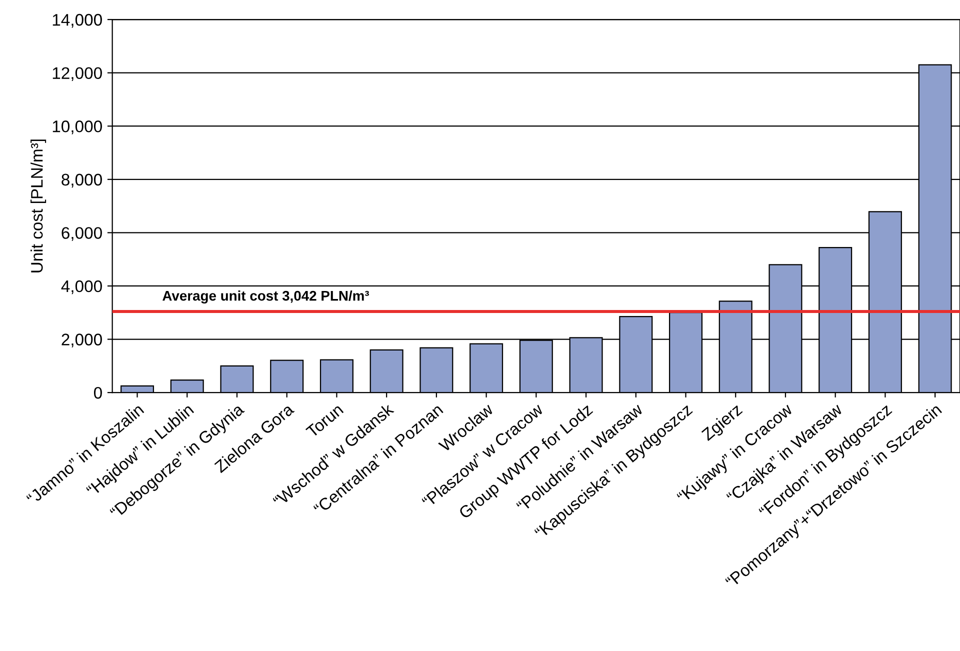 Image resolution: width=960 pixels, height=651 pixels. I want to click on y-tick-label: 14,000, so click(77, 21).